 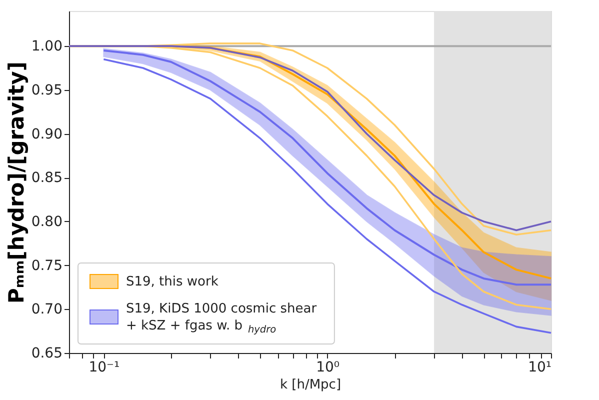 I want to click on x-tick-label: 10⁰, so click(x=328, y=368).